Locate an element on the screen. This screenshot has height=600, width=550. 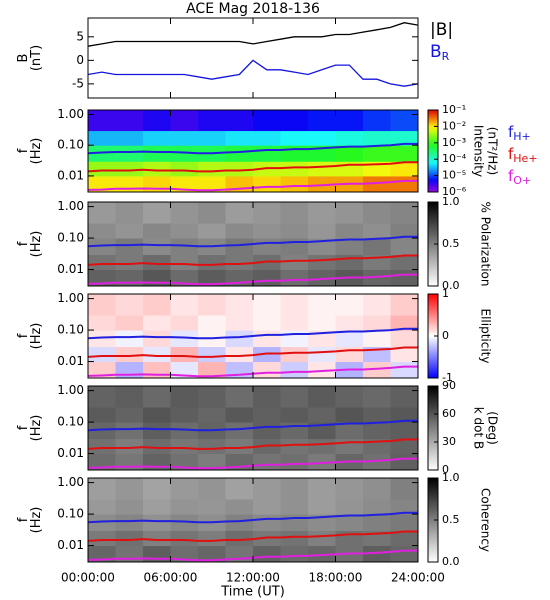
legend-entry: |B| is located at coordinates (441, 30).